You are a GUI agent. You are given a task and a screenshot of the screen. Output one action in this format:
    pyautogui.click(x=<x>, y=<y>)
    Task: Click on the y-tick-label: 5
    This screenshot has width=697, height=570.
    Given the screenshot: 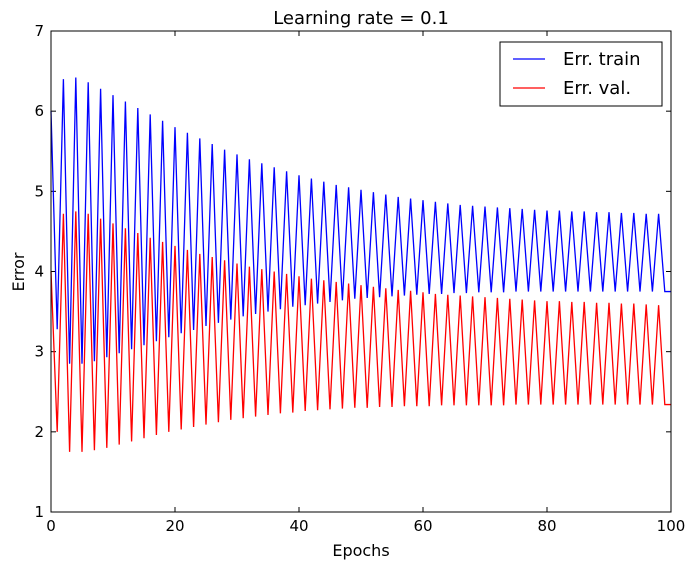 What is the action you would take?
    pyautogui.click(x=39, y=191)
    